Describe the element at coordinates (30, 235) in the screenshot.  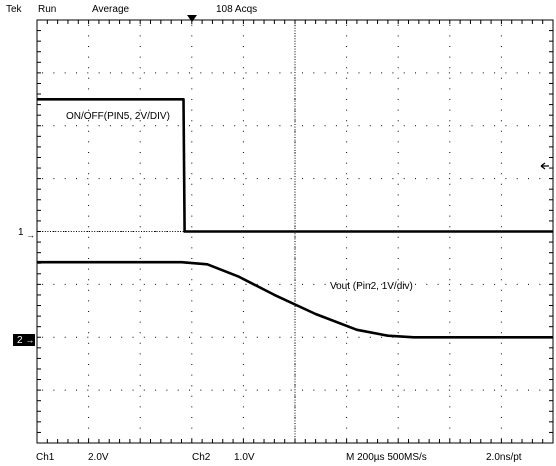
I see `ch1-ground-arrow: →` at that location.